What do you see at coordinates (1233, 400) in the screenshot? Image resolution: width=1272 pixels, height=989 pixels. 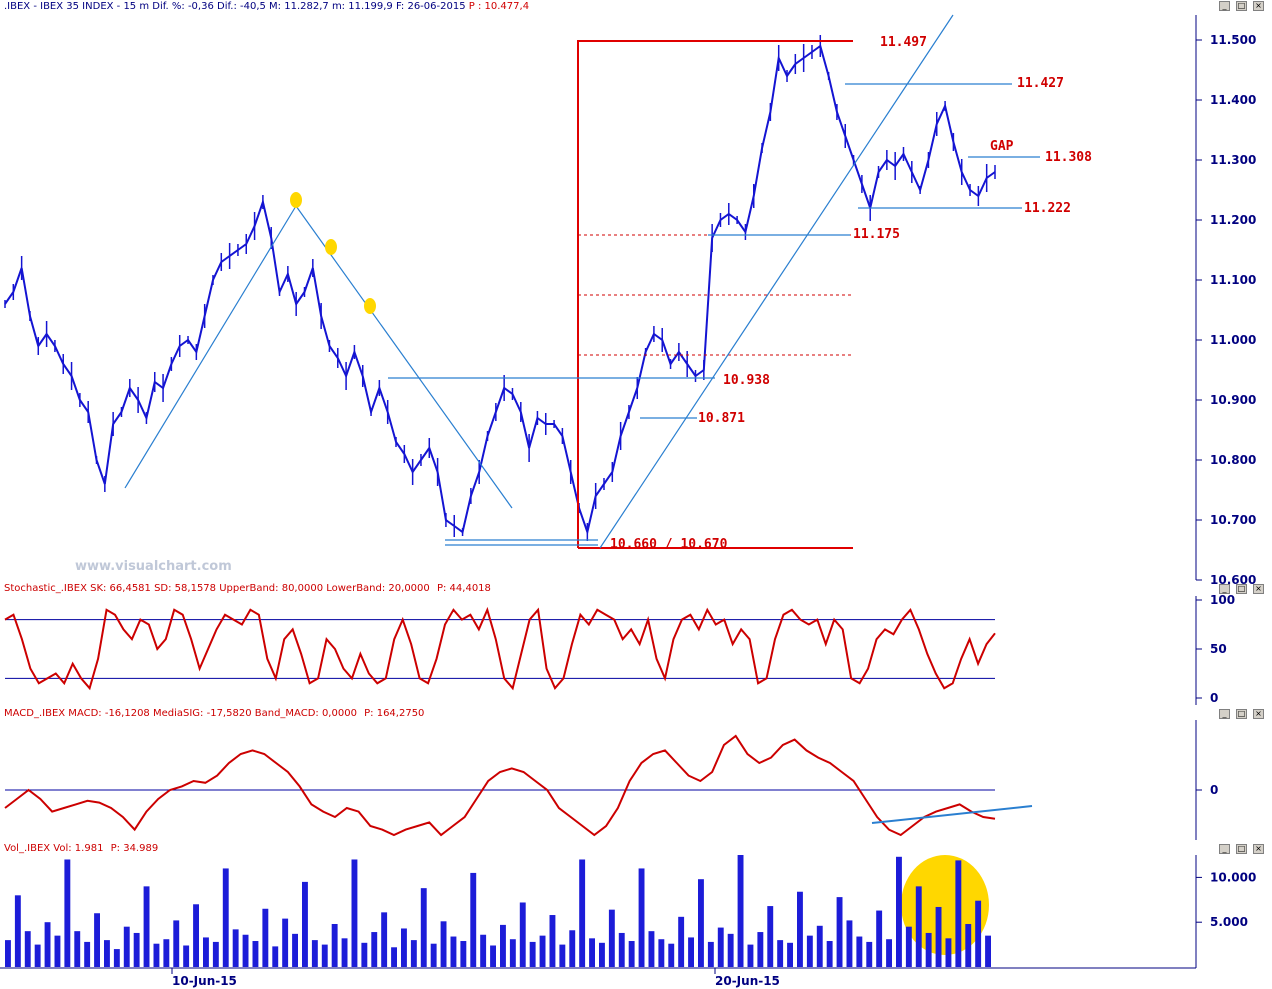 I see `price-tick-label: 10.900` at bounding box center [1233, 400].